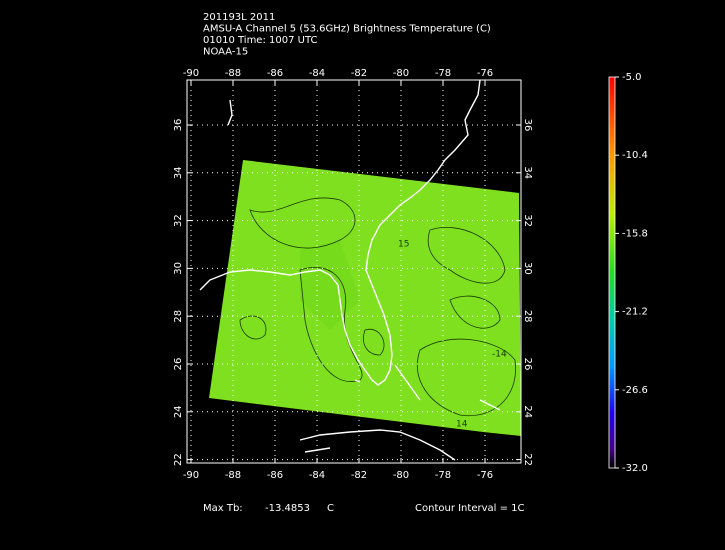 This screenshot has height=550, width=725. Describe the element at coordinates (287, 508) in the screenshot. I see `footer-value: -13.4853` at that location.